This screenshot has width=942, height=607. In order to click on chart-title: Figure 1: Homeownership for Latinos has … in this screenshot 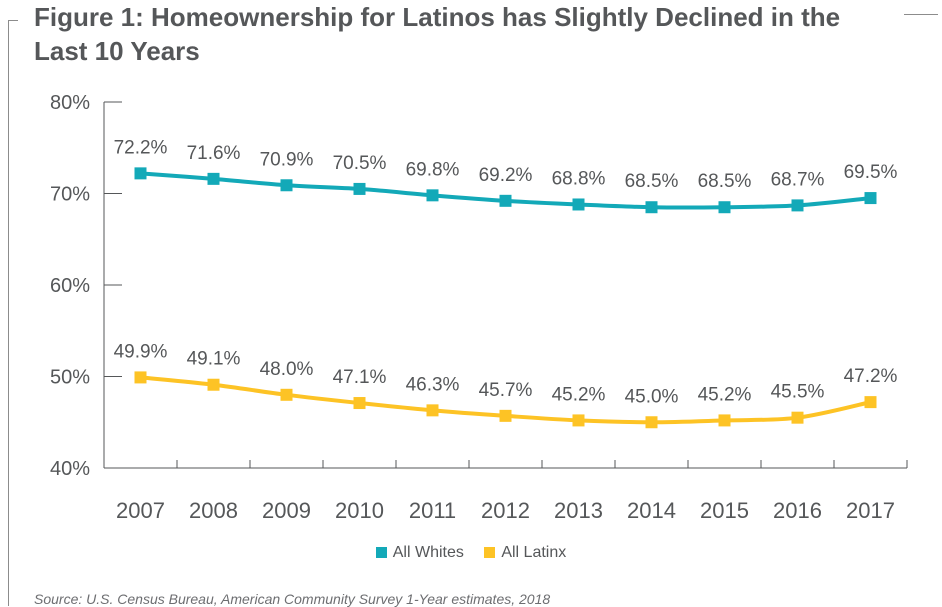, I will do `click(437, 34)`.